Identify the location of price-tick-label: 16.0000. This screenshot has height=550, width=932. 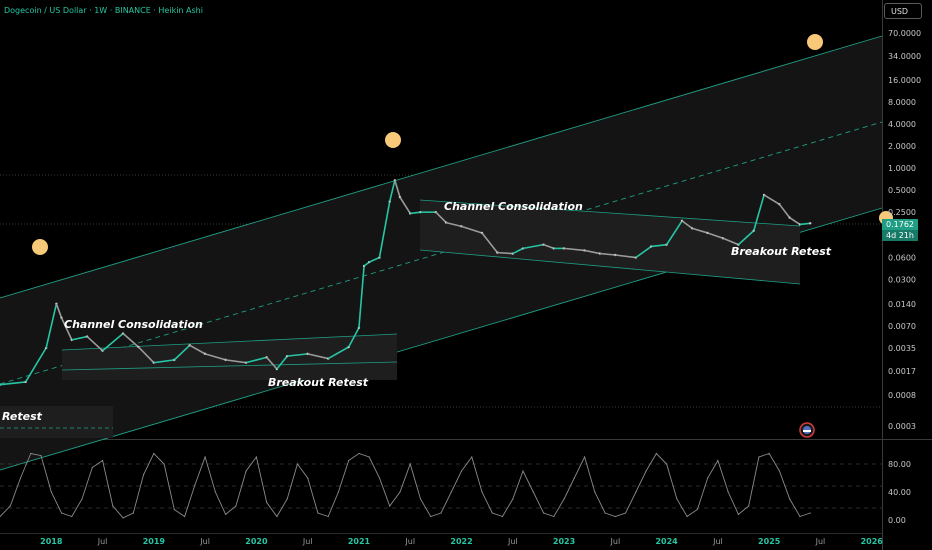
(904, 80).